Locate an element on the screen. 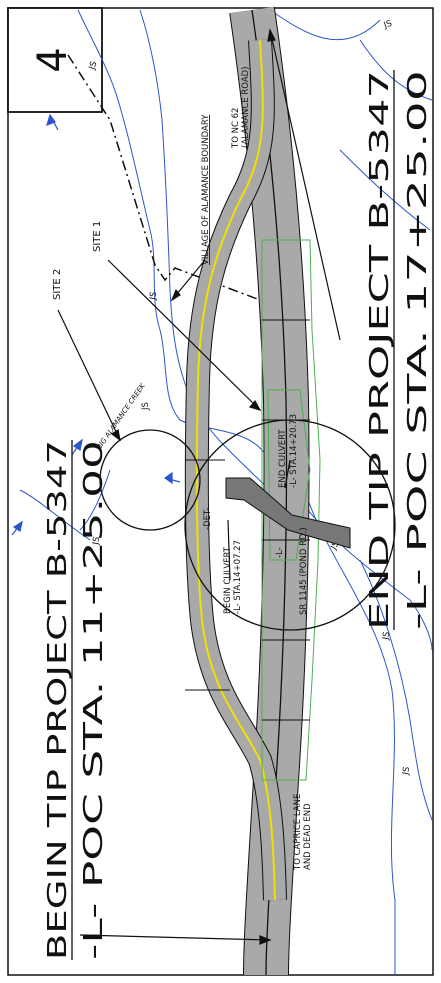 This screenshot has width=441, height=983. svg-text: TO CAPRICE LANE is located at coordinates (298, 832).